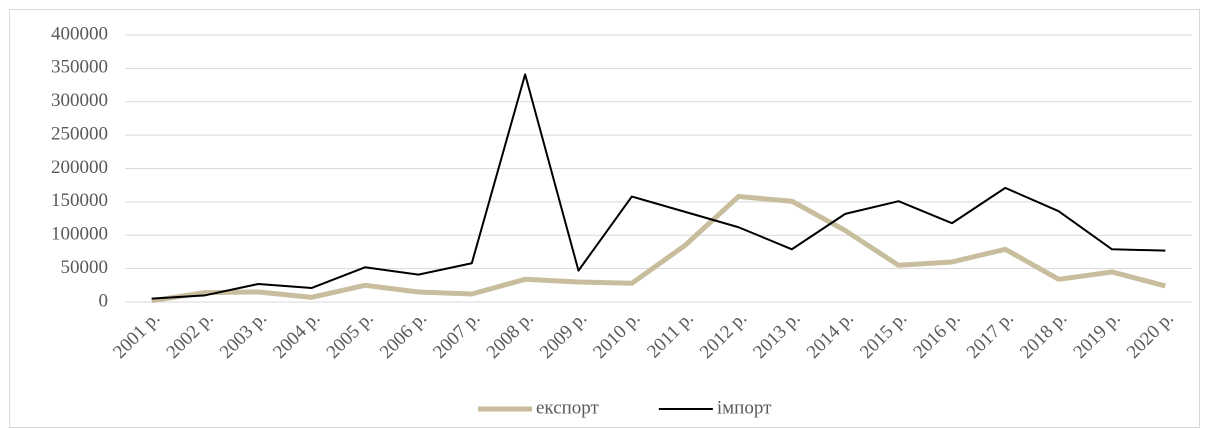 The height and width of the screenshot is (429, 1206). I want to click on x-tick-label: 2008 р., so click(510, 335).